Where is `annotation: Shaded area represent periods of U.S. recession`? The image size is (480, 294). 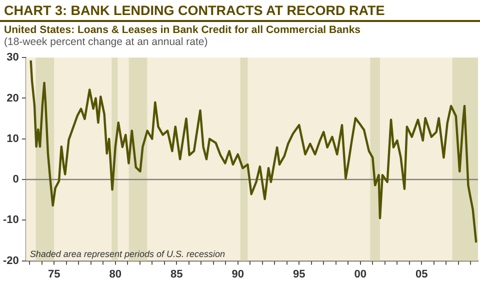 annotation: Shaded area represent periods of U.S. recession is located at coordinates (128, 253).